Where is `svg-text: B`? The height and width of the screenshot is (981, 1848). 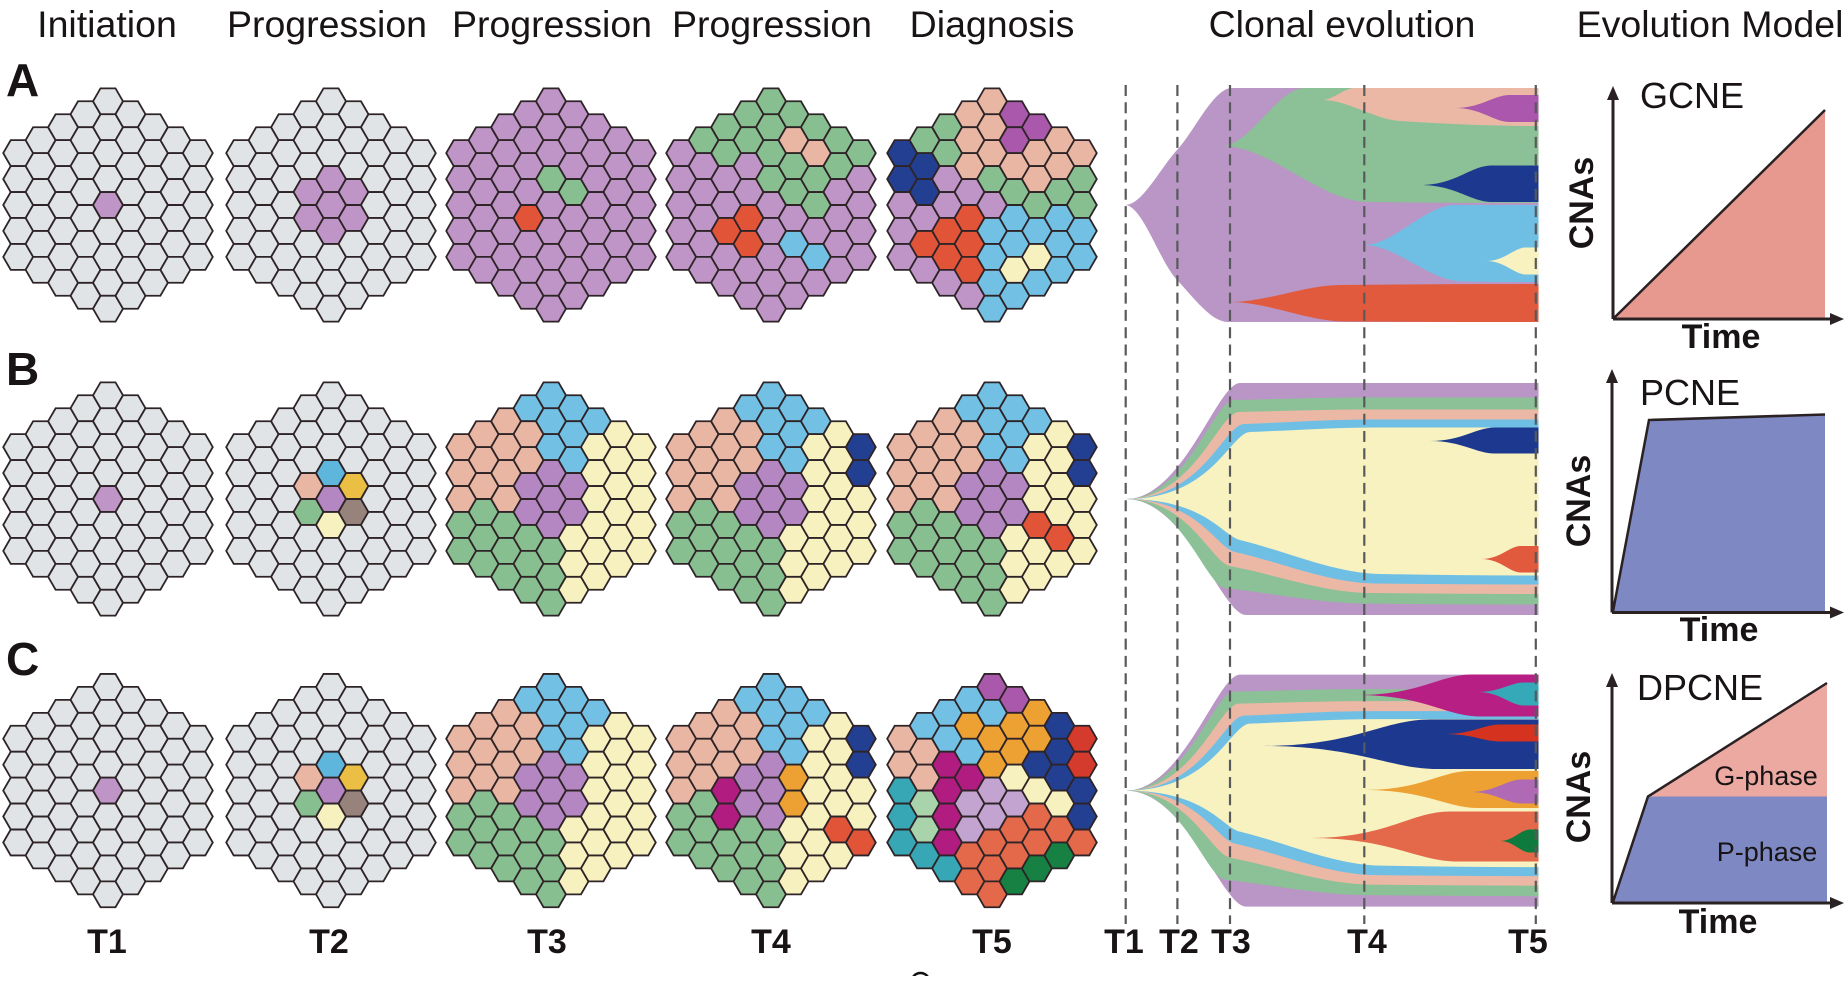 svg-text: B is located at coordinates (22, 369).